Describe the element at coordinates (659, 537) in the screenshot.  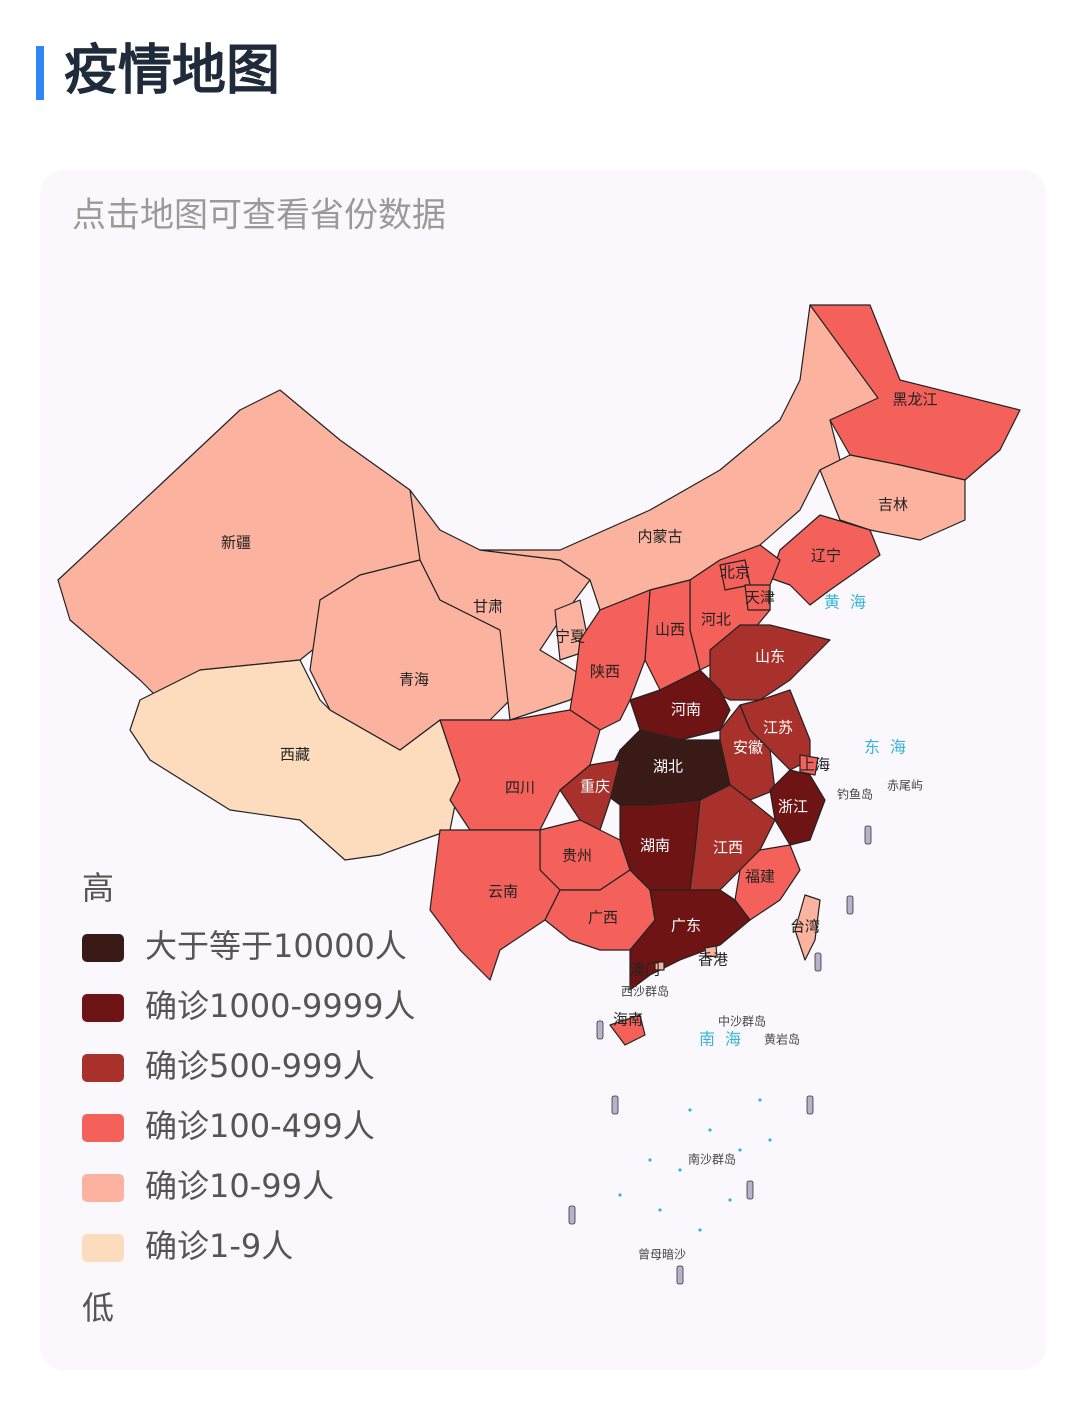
I see `province-label: 内蒙古` at that location.